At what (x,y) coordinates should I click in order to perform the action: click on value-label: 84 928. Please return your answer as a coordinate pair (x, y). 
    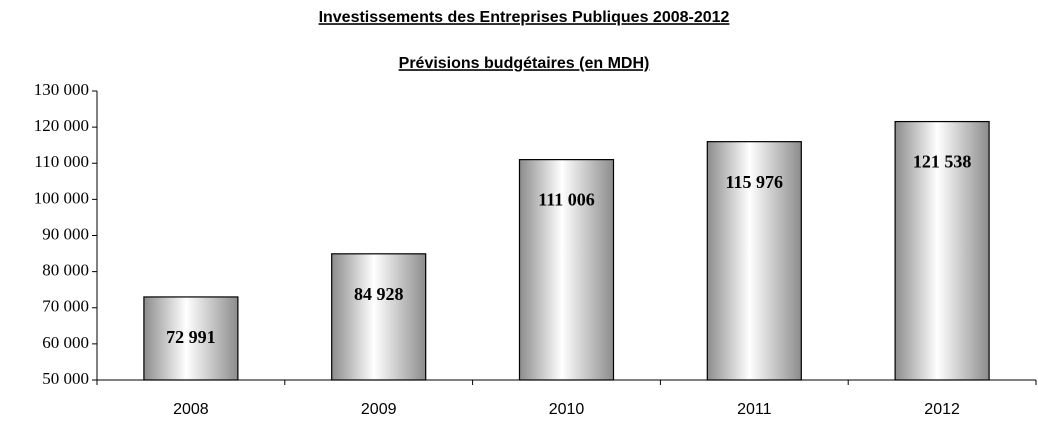
    Looking at the image, I should click on (379, 294).